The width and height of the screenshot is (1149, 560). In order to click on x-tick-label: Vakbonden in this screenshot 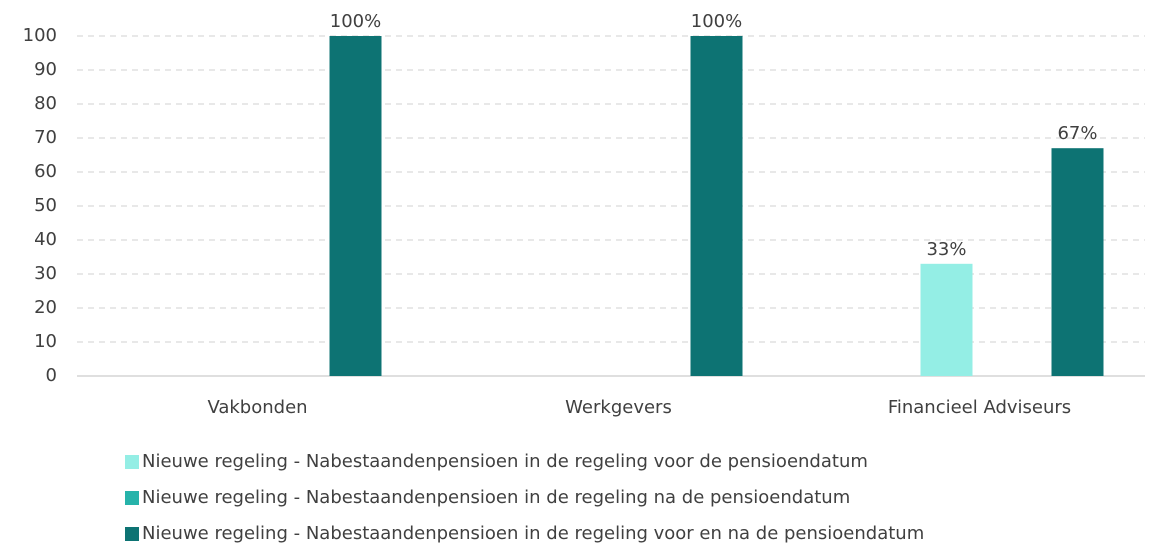, I will do `click(257, 407)`.